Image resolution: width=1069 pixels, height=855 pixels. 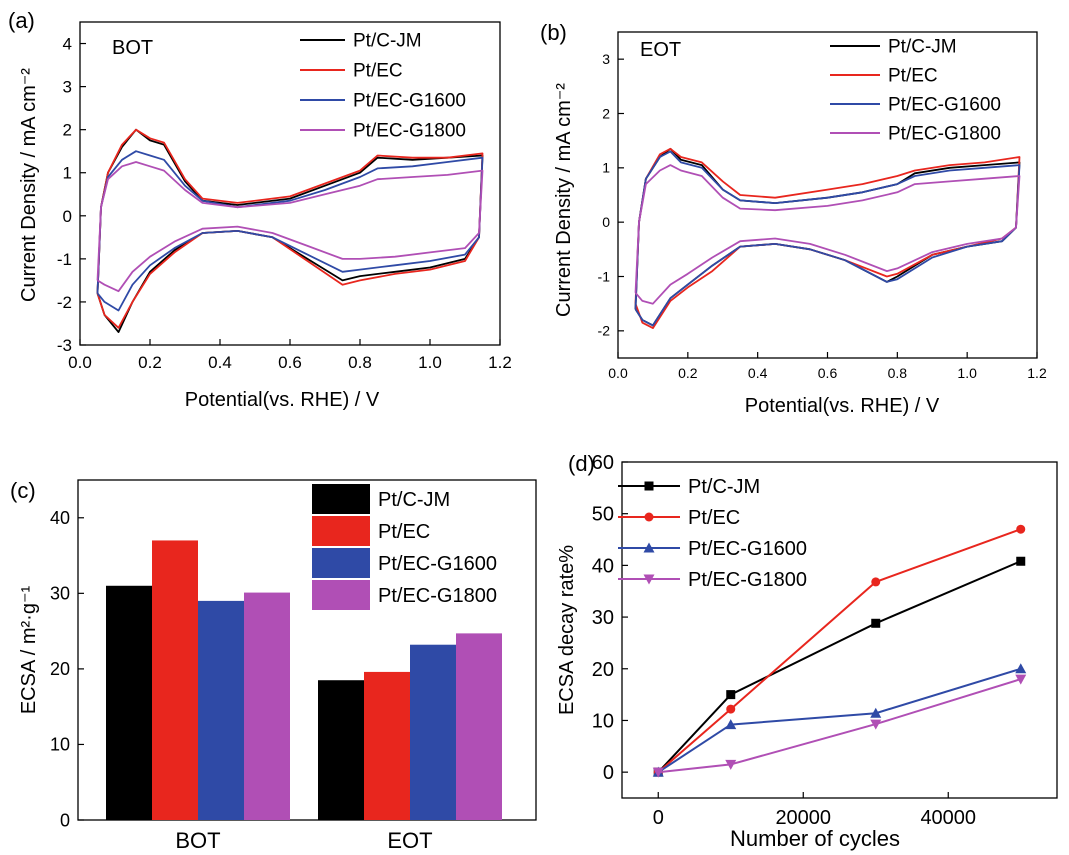 What do you see at coordinates (197, 840) in the screenshot?
I see `x-category-label: BOT` at bounding box center [197, 840].